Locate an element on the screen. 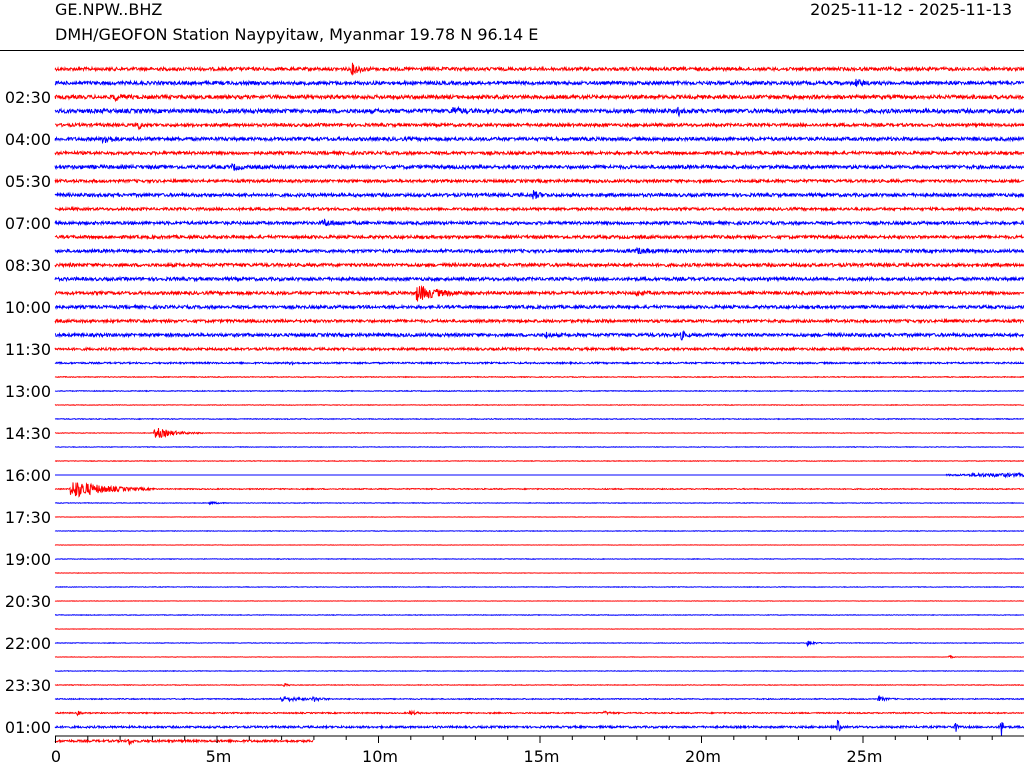 This screenshot has height=768, width=1024. time-label: 07:00 is located at coordinates (28, 223).